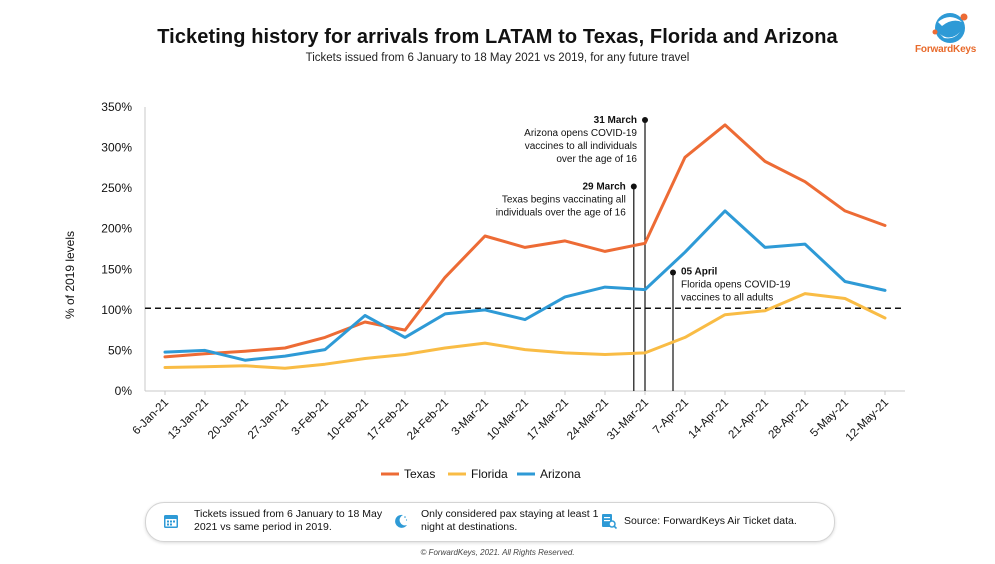  I want to click on x-tick-label: 3-Mar-21, so click(470, 417).